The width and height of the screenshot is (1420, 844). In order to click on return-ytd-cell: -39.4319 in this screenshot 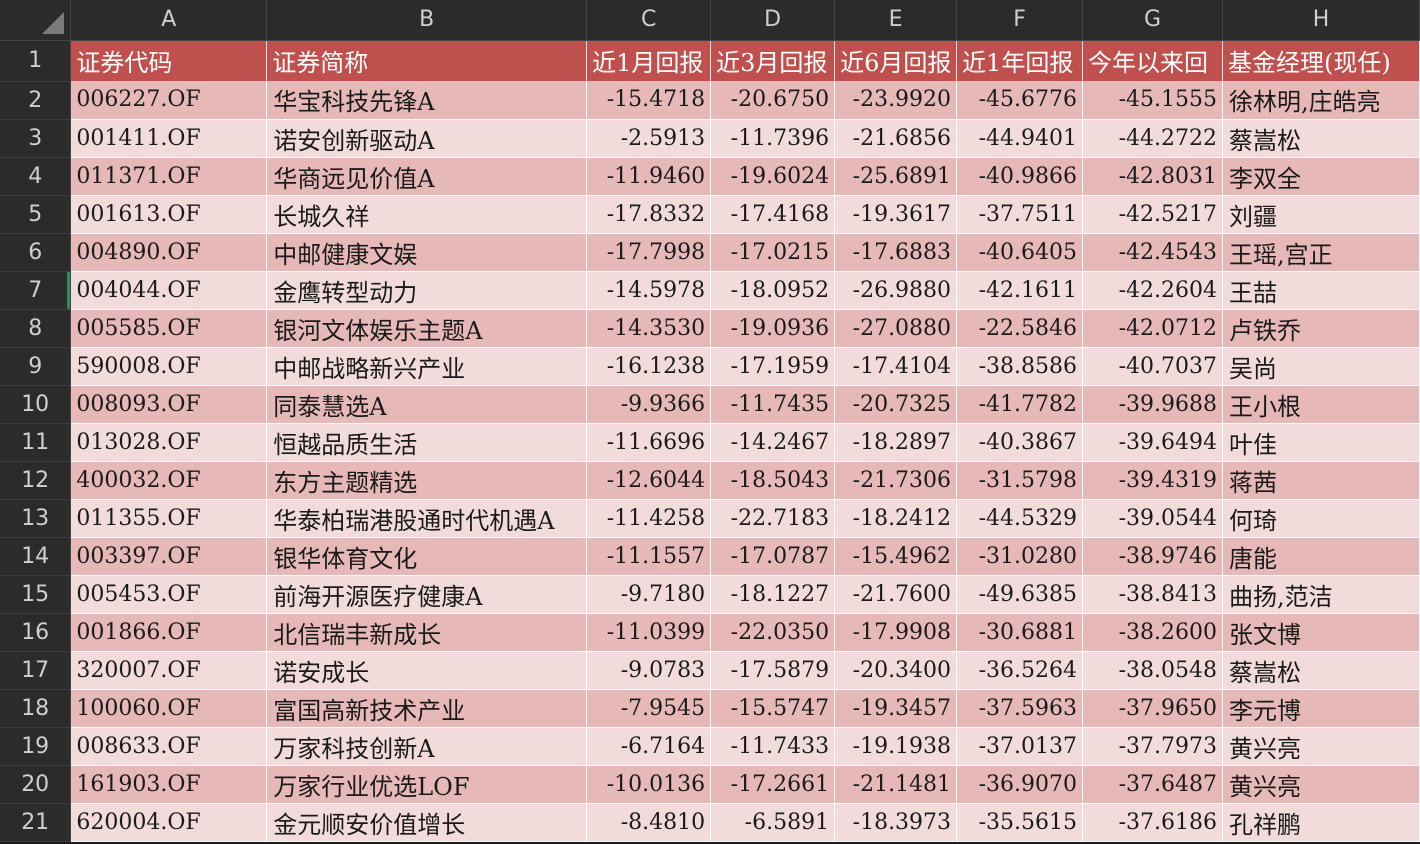, I will do `click(1152, 480)`.